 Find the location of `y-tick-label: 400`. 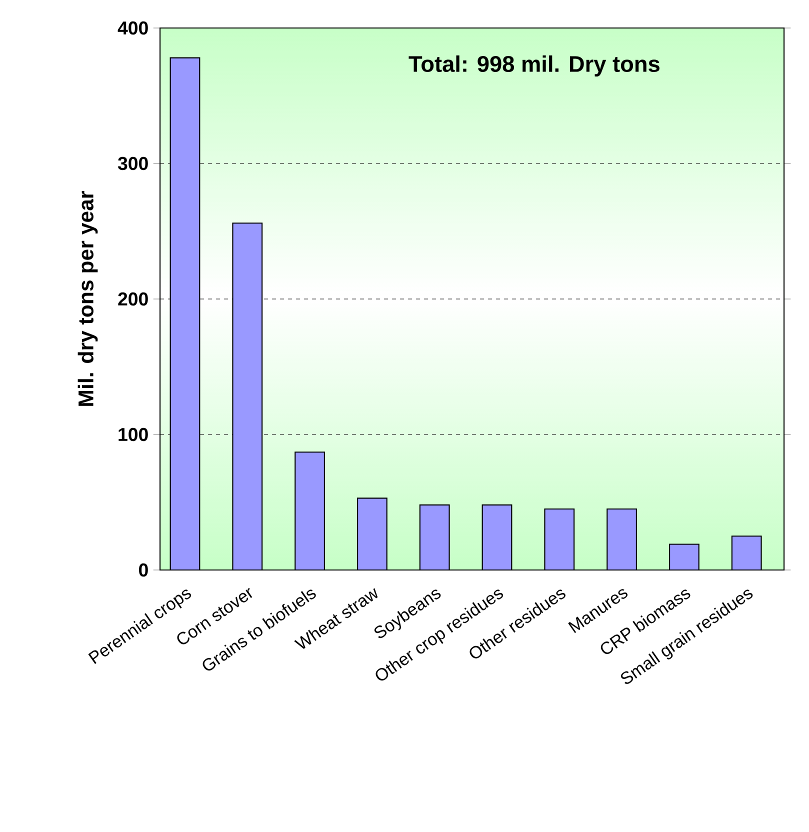

y-tick-label: 400 is located at coordinates (133, 28).